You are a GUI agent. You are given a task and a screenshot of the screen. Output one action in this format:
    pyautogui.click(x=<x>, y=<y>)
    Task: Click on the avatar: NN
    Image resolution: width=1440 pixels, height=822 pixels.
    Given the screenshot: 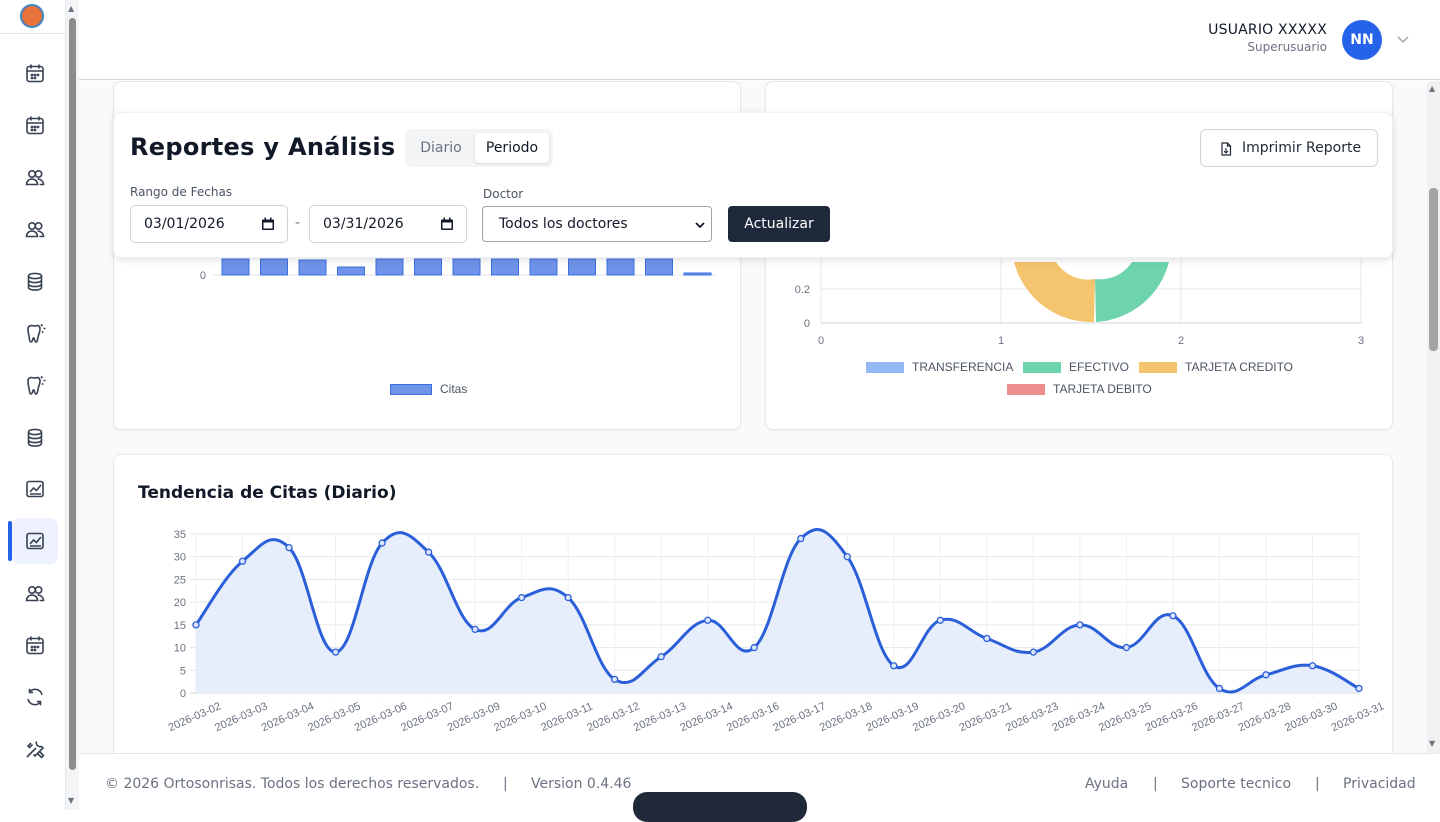 What is the action you would take?
    pyautogui.click(x=1362, y=40)
    